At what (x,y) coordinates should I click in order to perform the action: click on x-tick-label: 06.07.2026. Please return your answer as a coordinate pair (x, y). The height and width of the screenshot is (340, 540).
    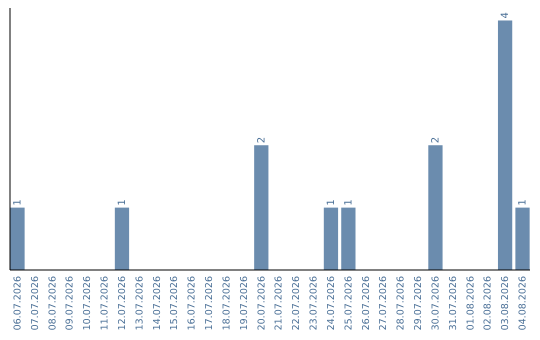
    Looking at the image, I should click on (18, 303).